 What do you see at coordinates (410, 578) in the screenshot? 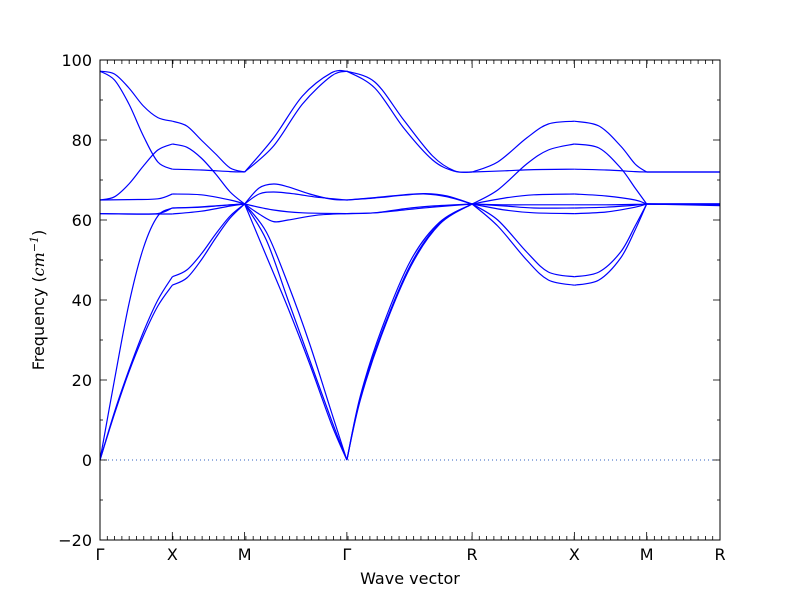
I see `x-axis-label: Wave vector` at bounding box center [410, 578].